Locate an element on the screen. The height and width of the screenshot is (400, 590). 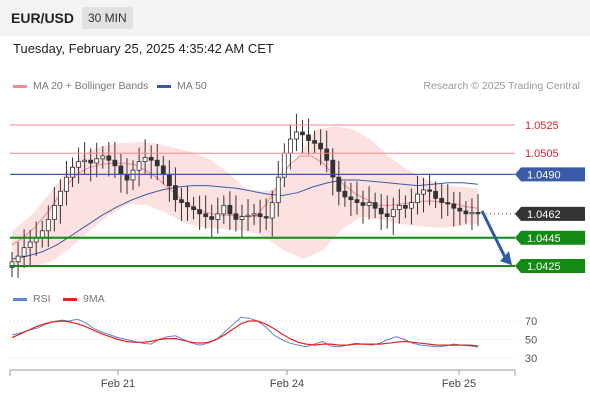
current-price-label: 1.0462 is located at coordinates (544, 215).